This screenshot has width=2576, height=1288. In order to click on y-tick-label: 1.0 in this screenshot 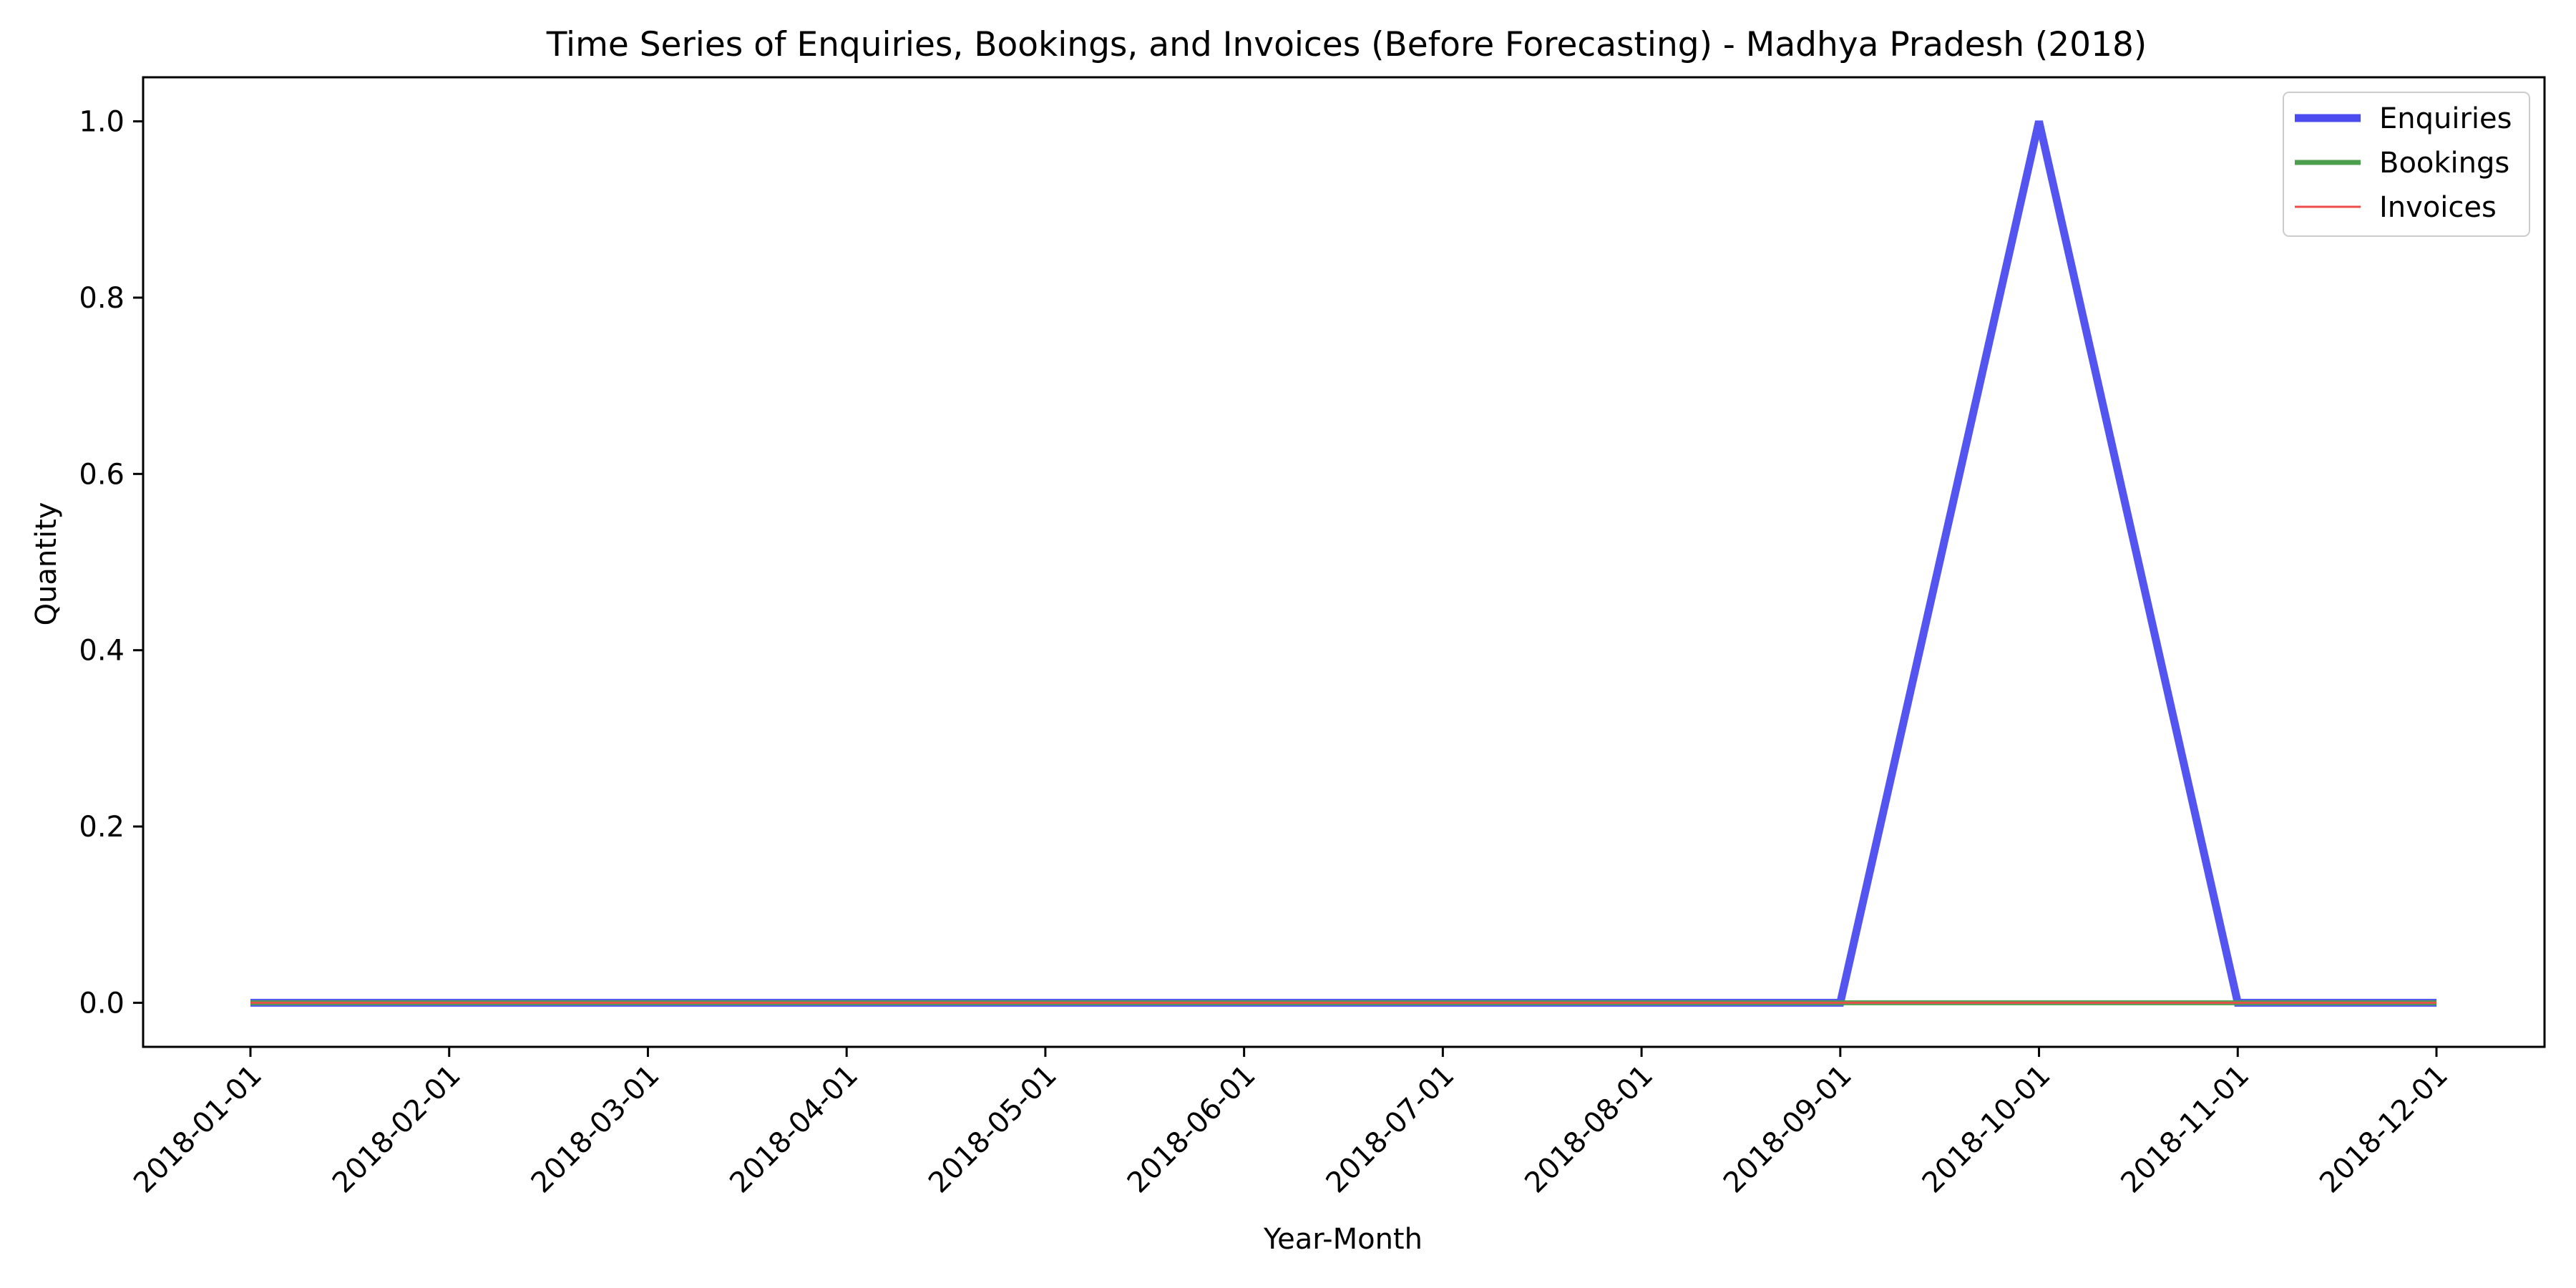, I will do `click(102, 122)`.